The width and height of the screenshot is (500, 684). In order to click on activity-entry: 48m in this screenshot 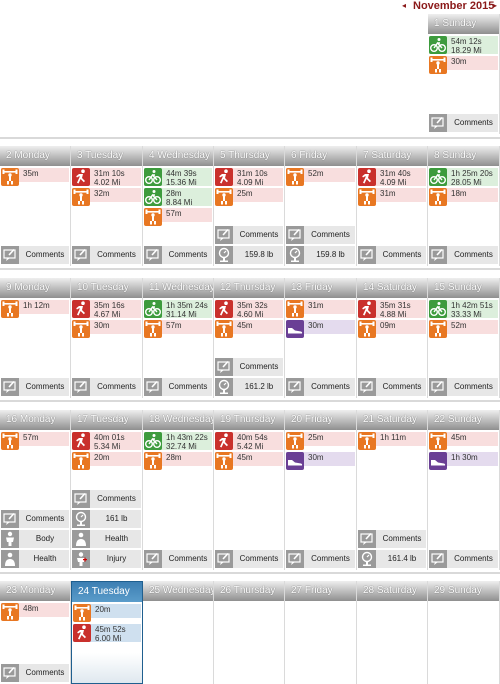, I will do `click(35, 612)`.